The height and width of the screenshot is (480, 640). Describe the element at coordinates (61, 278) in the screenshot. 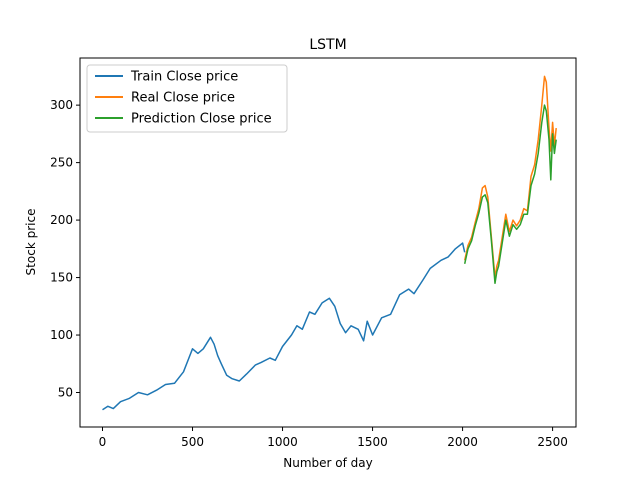

I see `y-tick-label: 150` at that location.